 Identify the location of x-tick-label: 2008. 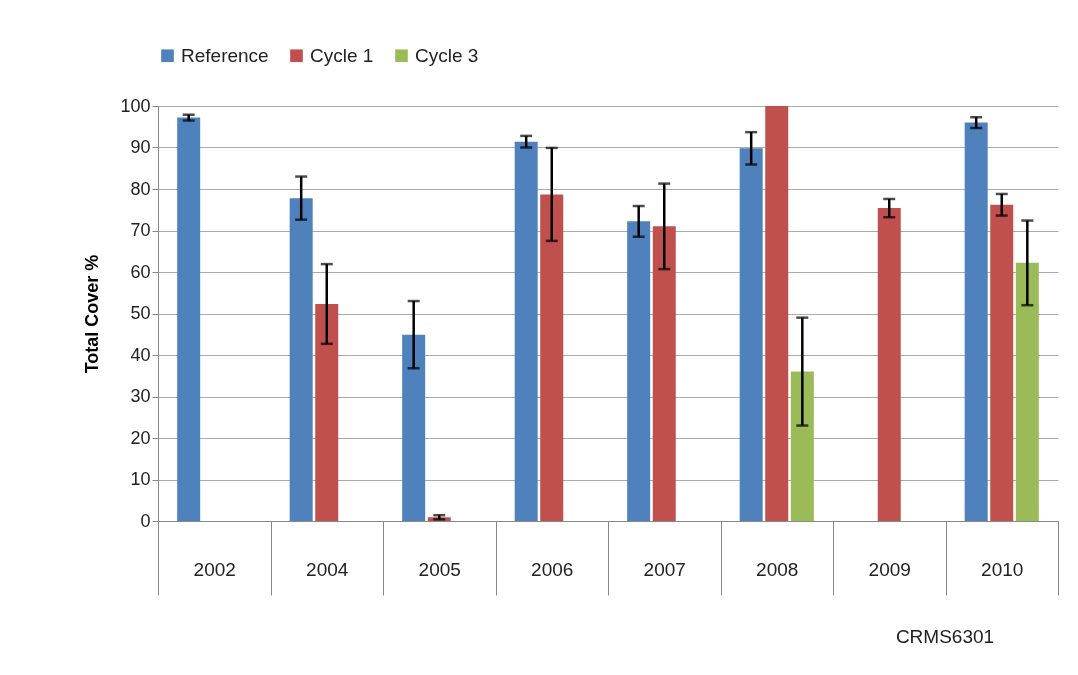
(777, 569).